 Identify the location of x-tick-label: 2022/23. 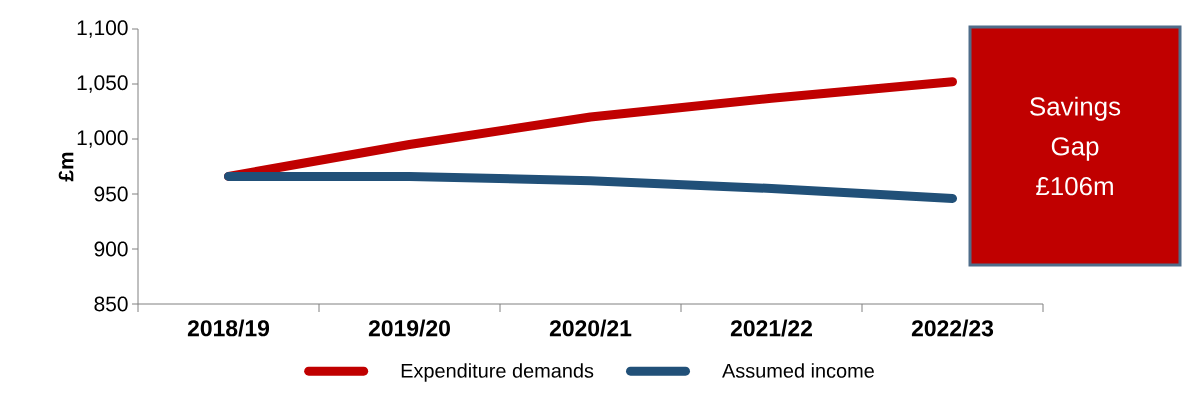
(952, 328).